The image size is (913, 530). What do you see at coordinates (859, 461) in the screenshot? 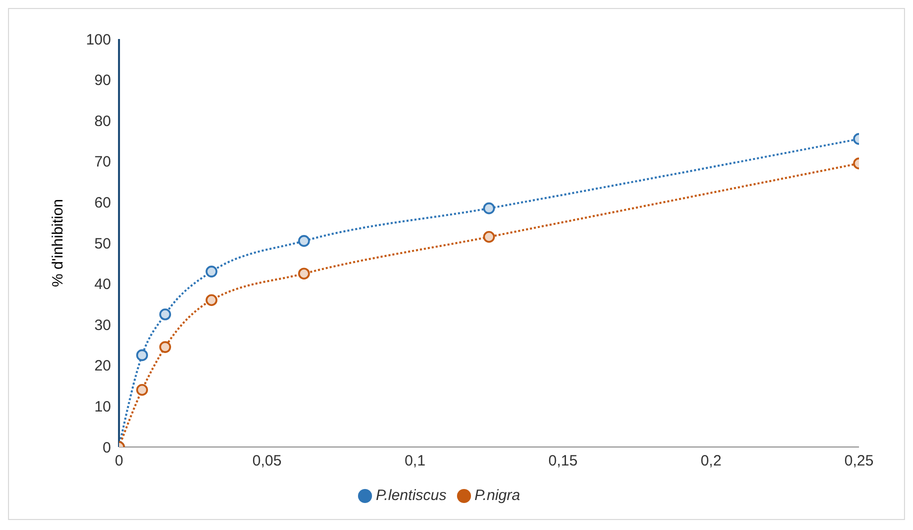
I see `x-tick-label: 0,25` at bounding box center [859, 461].